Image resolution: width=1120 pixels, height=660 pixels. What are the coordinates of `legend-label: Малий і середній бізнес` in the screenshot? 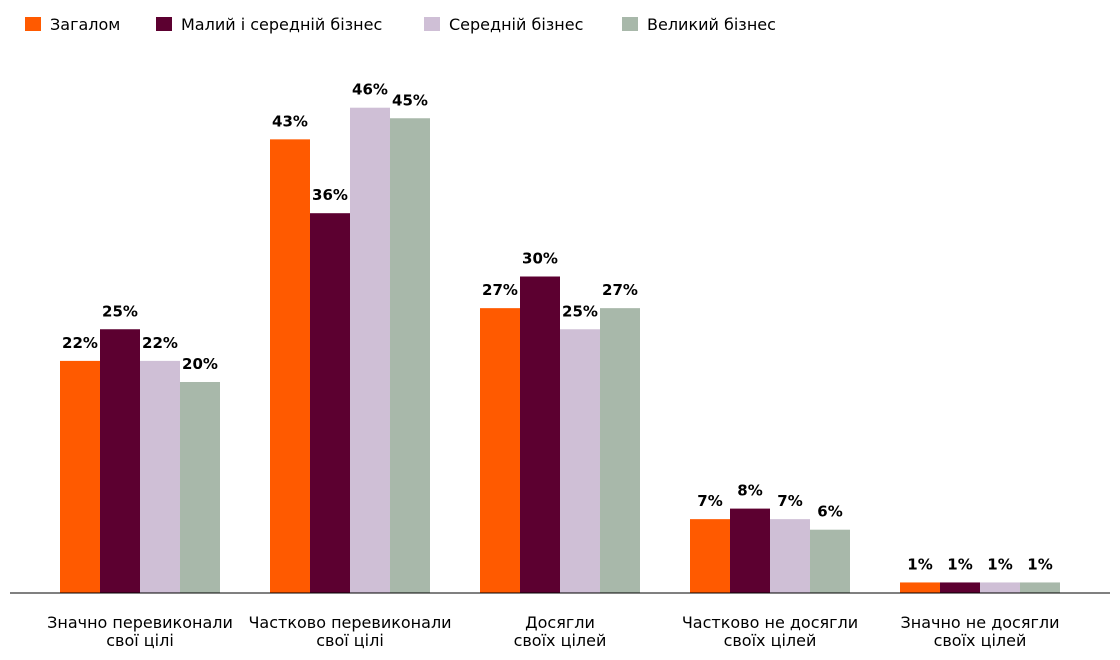 It's located at (281, 24).